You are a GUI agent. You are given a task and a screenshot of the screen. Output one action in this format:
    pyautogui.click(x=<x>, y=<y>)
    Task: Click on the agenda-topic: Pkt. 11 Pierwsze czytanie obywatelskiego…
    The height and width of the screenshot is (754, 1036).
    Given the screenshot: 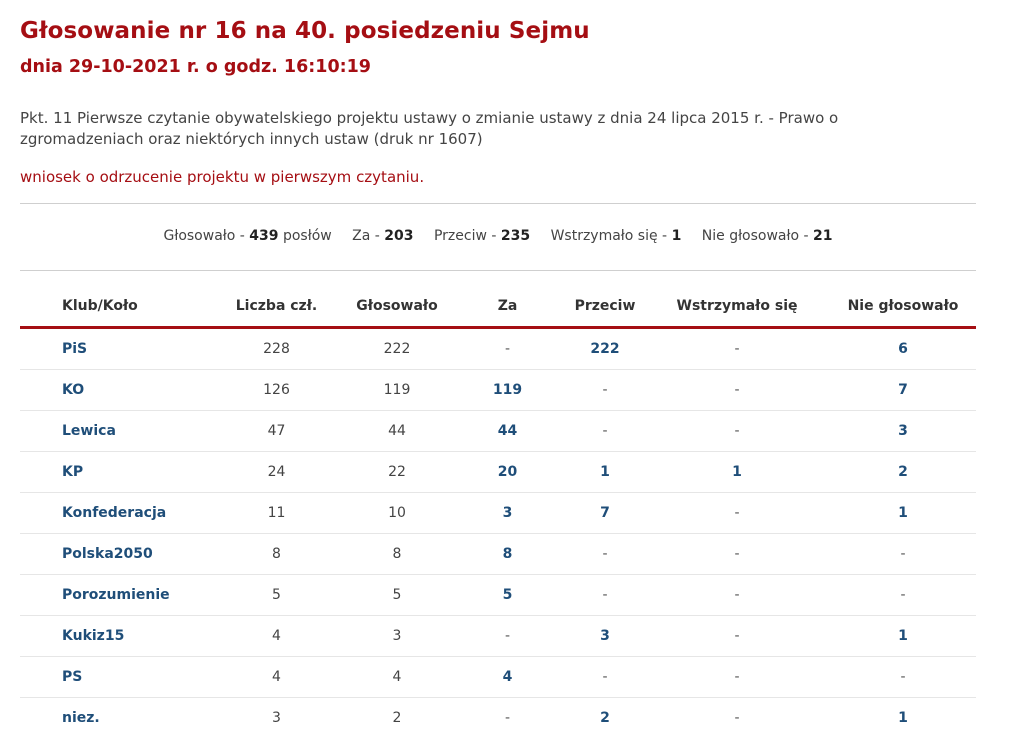 What is the action you would take?
    pyautogui.click(x=429, y=128)
    